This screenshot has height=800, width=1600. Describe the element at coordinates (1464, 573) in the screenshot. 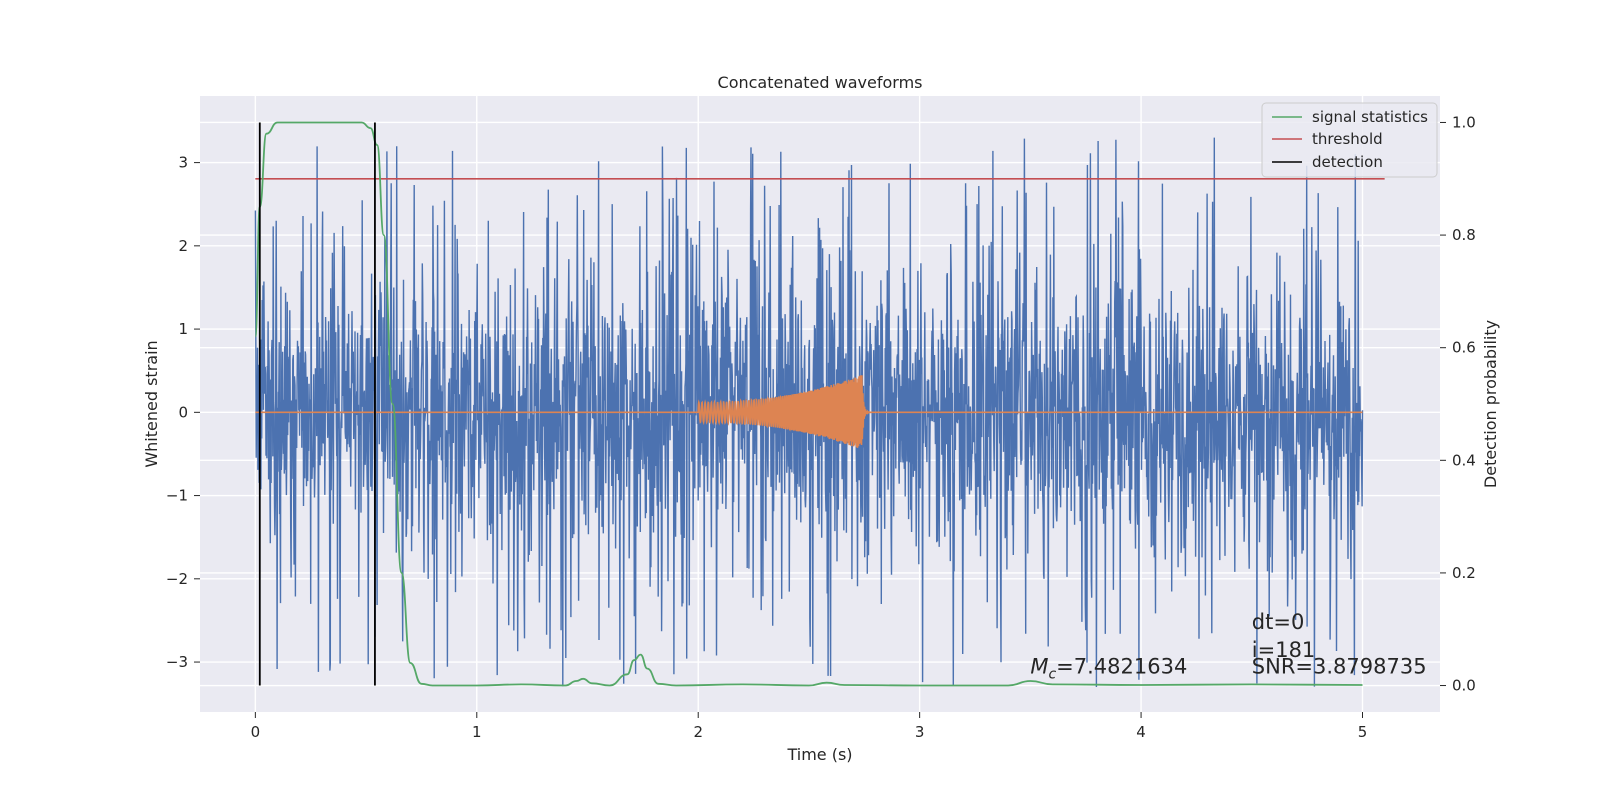

I see `y2-tick-label-1: 0.2` at that location.